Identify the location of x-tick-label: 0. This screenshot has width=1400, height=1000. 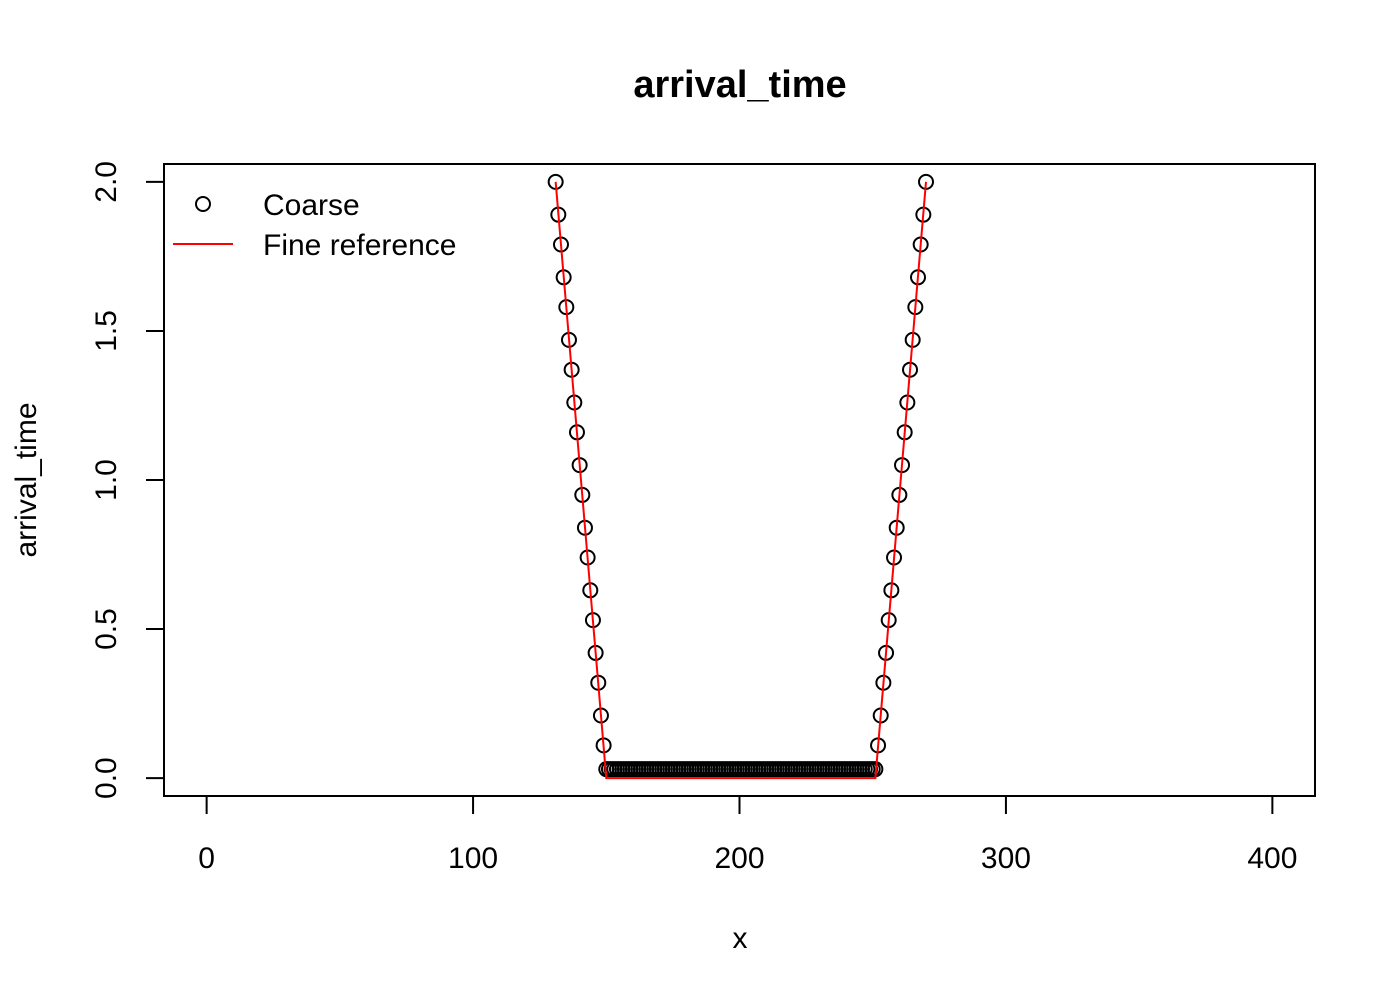
(206, 858).